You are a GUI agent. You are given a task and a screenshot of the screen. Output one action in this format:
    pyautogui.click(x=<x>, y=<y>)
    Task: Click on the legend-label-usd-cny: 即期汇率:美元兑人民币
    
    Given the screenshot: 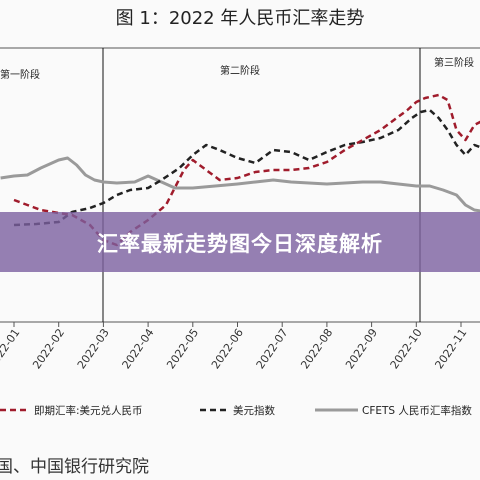 What is the action you would take?
    pyautogui.click(x=88, y=410)
    